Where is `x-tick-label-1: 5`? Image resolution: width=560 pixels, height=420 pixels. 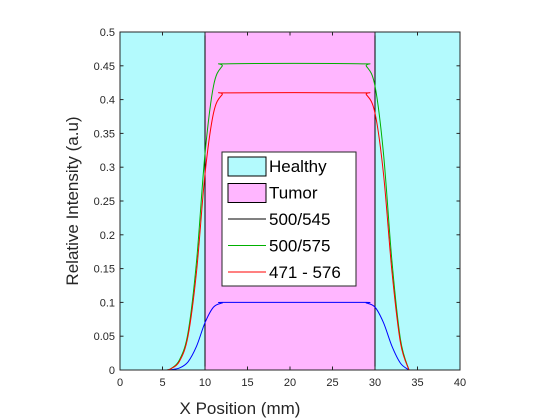 x-tick-label-1: 5 is located at coordinates (162, 383).